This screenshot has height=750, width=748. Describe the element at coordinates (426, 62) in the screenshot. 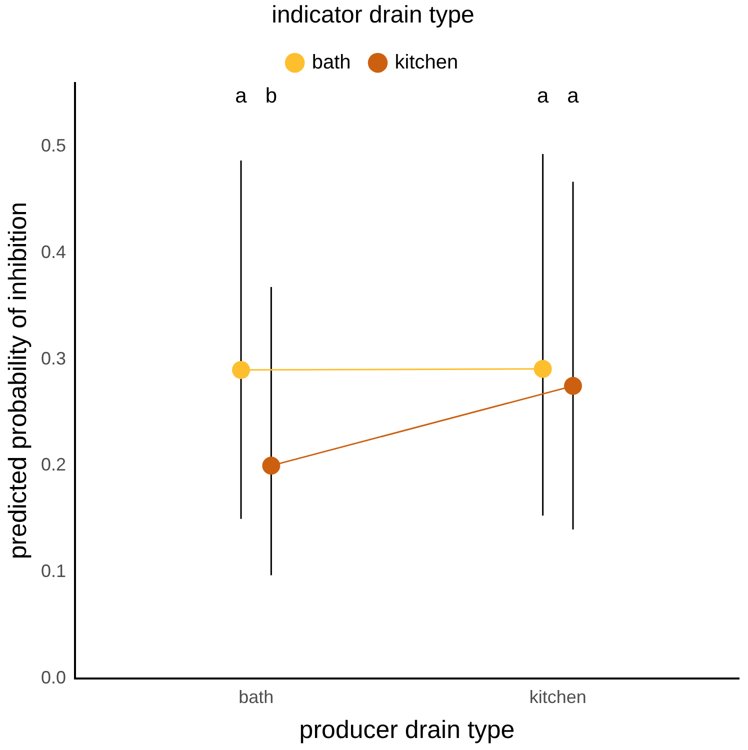

I see `legend-label: kitchen` at that location.